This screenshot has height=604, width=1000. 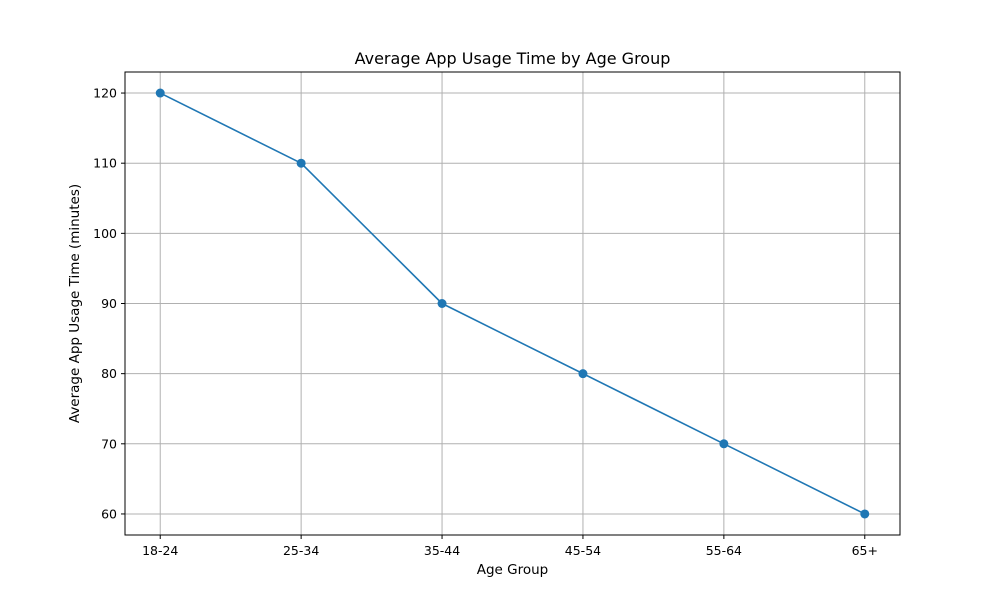 I want to click on x-tick-label: 18-24, so click(x=160, y=550).